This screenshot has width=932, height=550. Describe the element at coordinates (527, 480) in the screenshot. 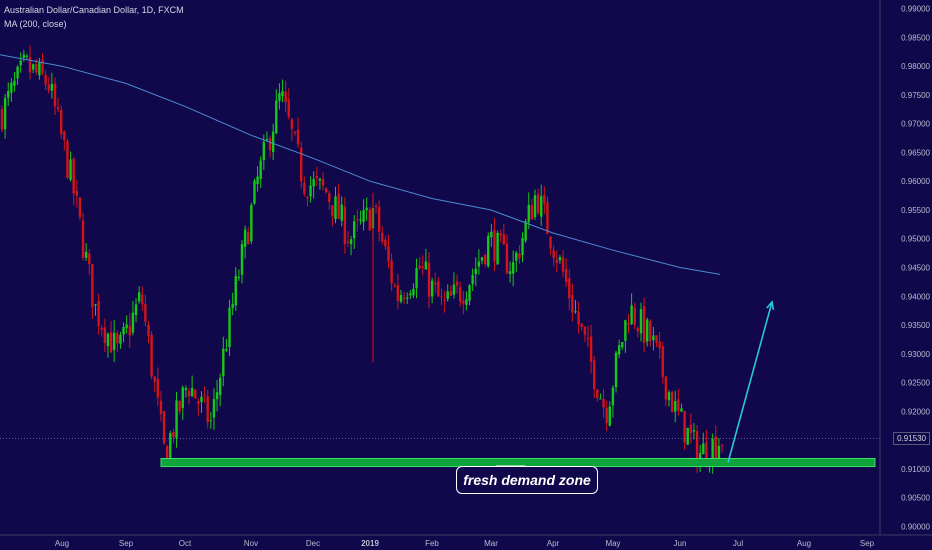

I see `demand-zone-annotation: fresh demand zone` at that location.